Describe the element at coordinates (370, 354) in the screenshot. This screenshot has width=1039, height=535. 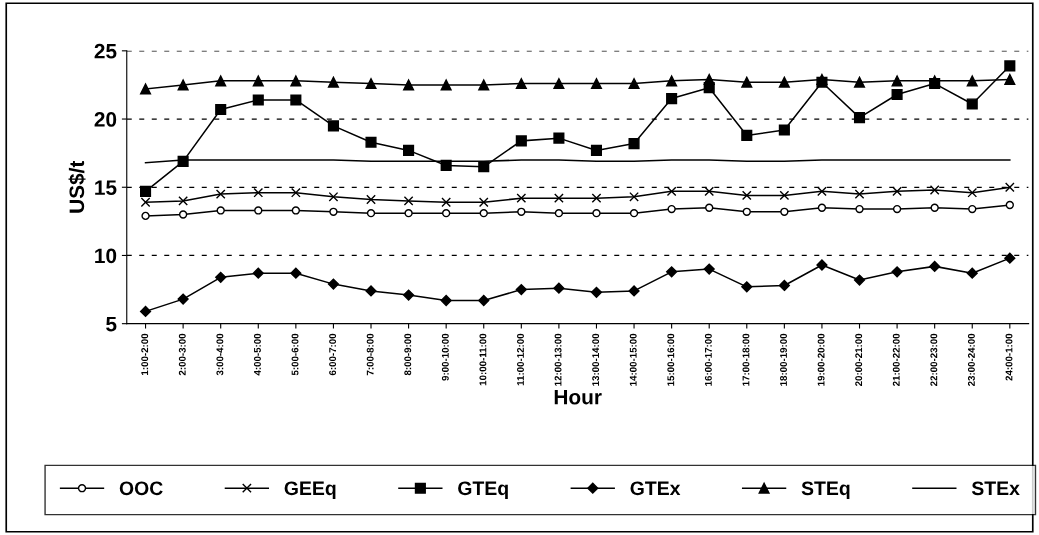
I see `x-tick-label: 7:00-8:00` at that location.